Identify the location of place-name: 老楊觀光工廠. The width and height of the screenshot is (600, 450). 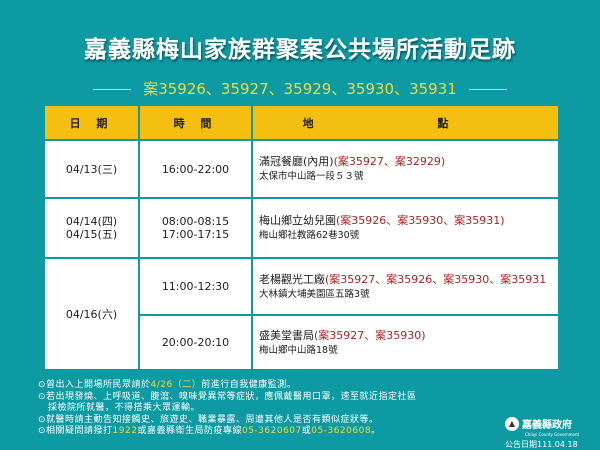
(292, 279).